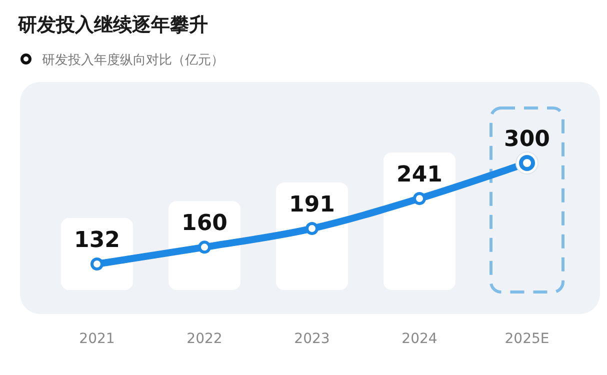 This screenshot has height=375, width=607. Describe the element at coordinates (205, 223) in the screenshot. I see `data-label: 160` at that location.